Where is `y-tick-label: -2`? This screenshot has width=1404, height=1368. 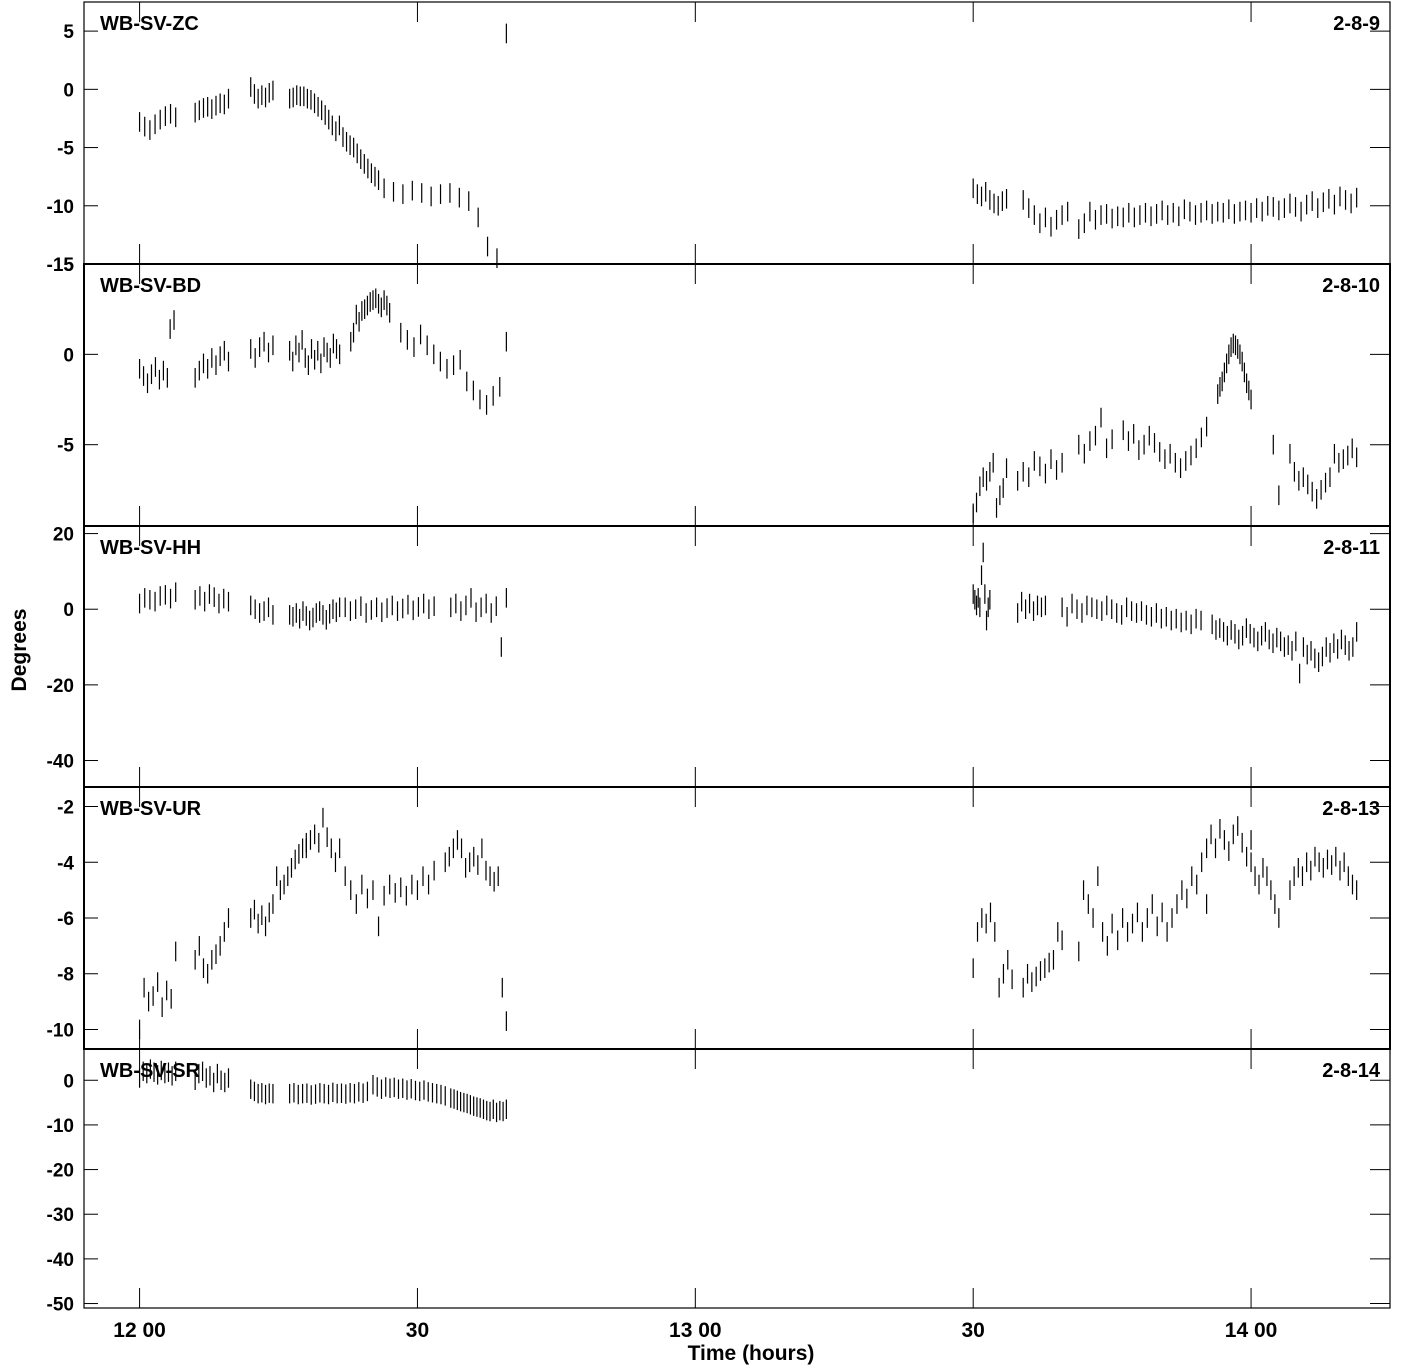 y-tick-label: -2 is located at coordinates (65, 808).